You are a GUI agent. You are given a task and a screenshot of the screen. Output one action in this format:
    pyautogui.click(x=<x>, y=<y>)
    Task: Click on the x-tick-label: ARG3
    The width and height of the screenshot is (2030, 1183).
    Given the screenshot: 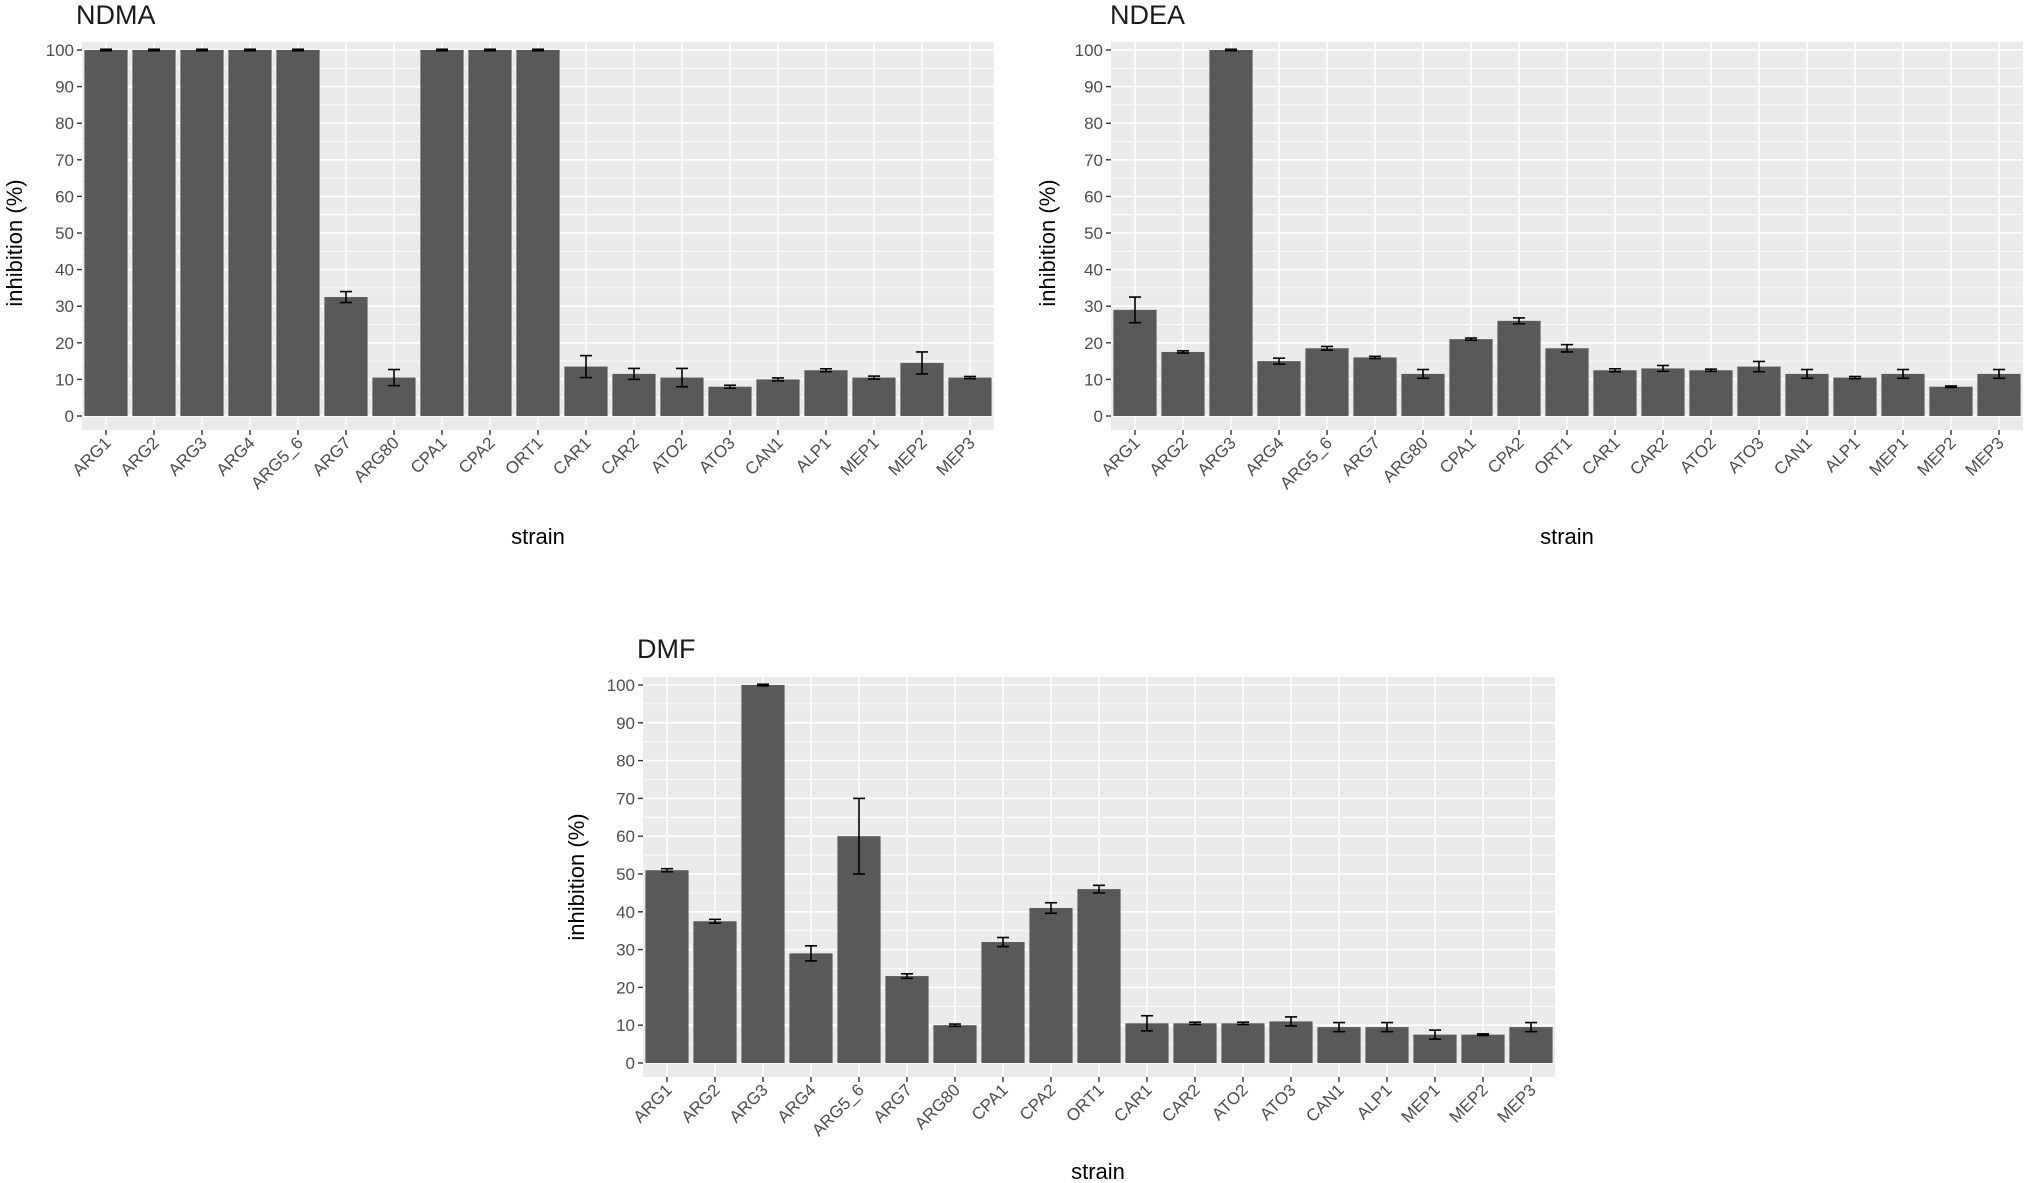 What is the action you would take?
    pyautogui.click(x=749, y=1103)
    